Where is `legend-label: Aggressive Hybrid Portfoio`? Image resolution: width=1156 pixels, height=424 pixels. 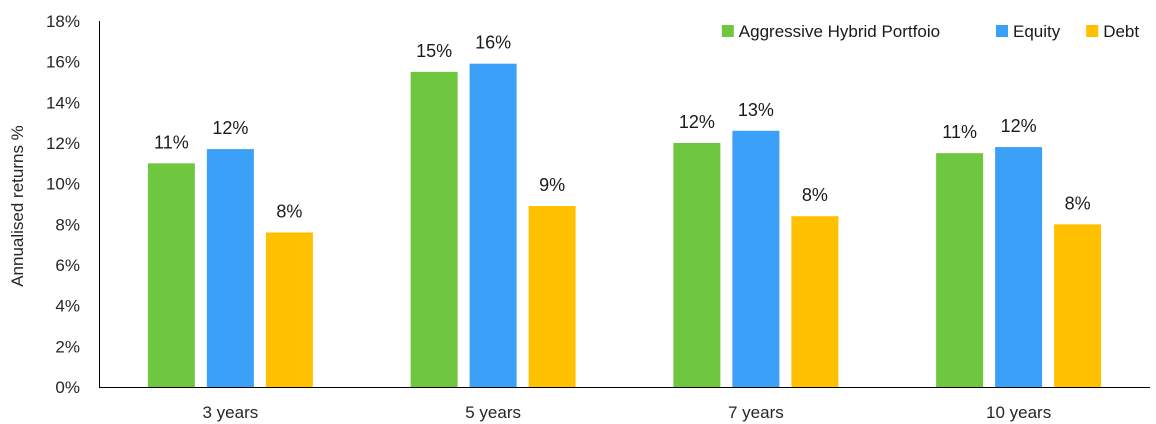
legend-label: Aggressive Hybrid Portfoio is located at coordinates (839, 31).